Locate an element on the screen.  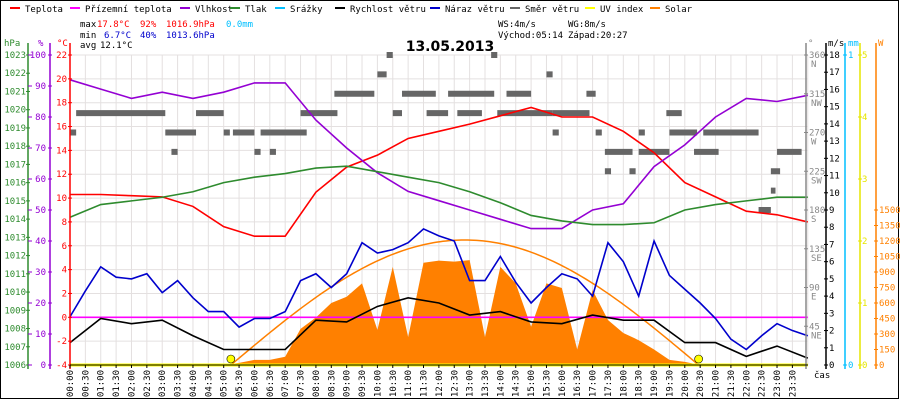
wind-tick-label: 9 is located at coordinates (831, 211).